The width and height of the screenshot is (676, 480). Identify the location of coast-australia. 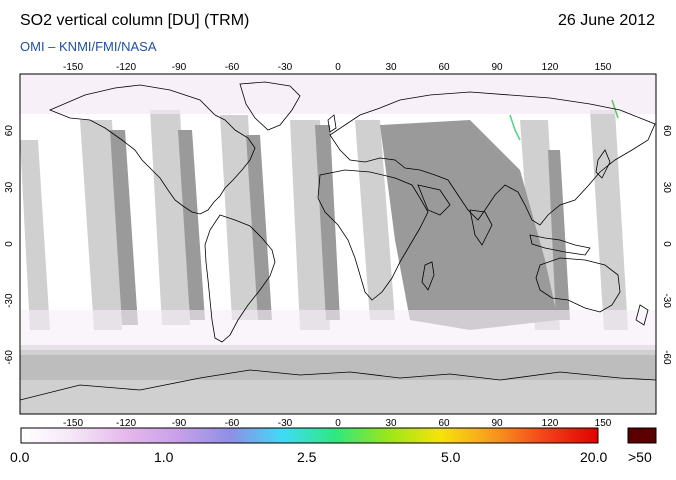
(578, 285).